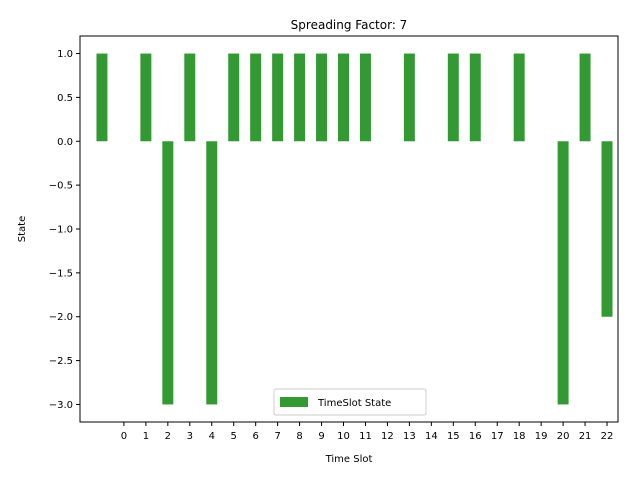 Image resolution: width=640 pixels, height=480 pixels. I want to click on legend-label: TimeSlot State, so click(354, 403).